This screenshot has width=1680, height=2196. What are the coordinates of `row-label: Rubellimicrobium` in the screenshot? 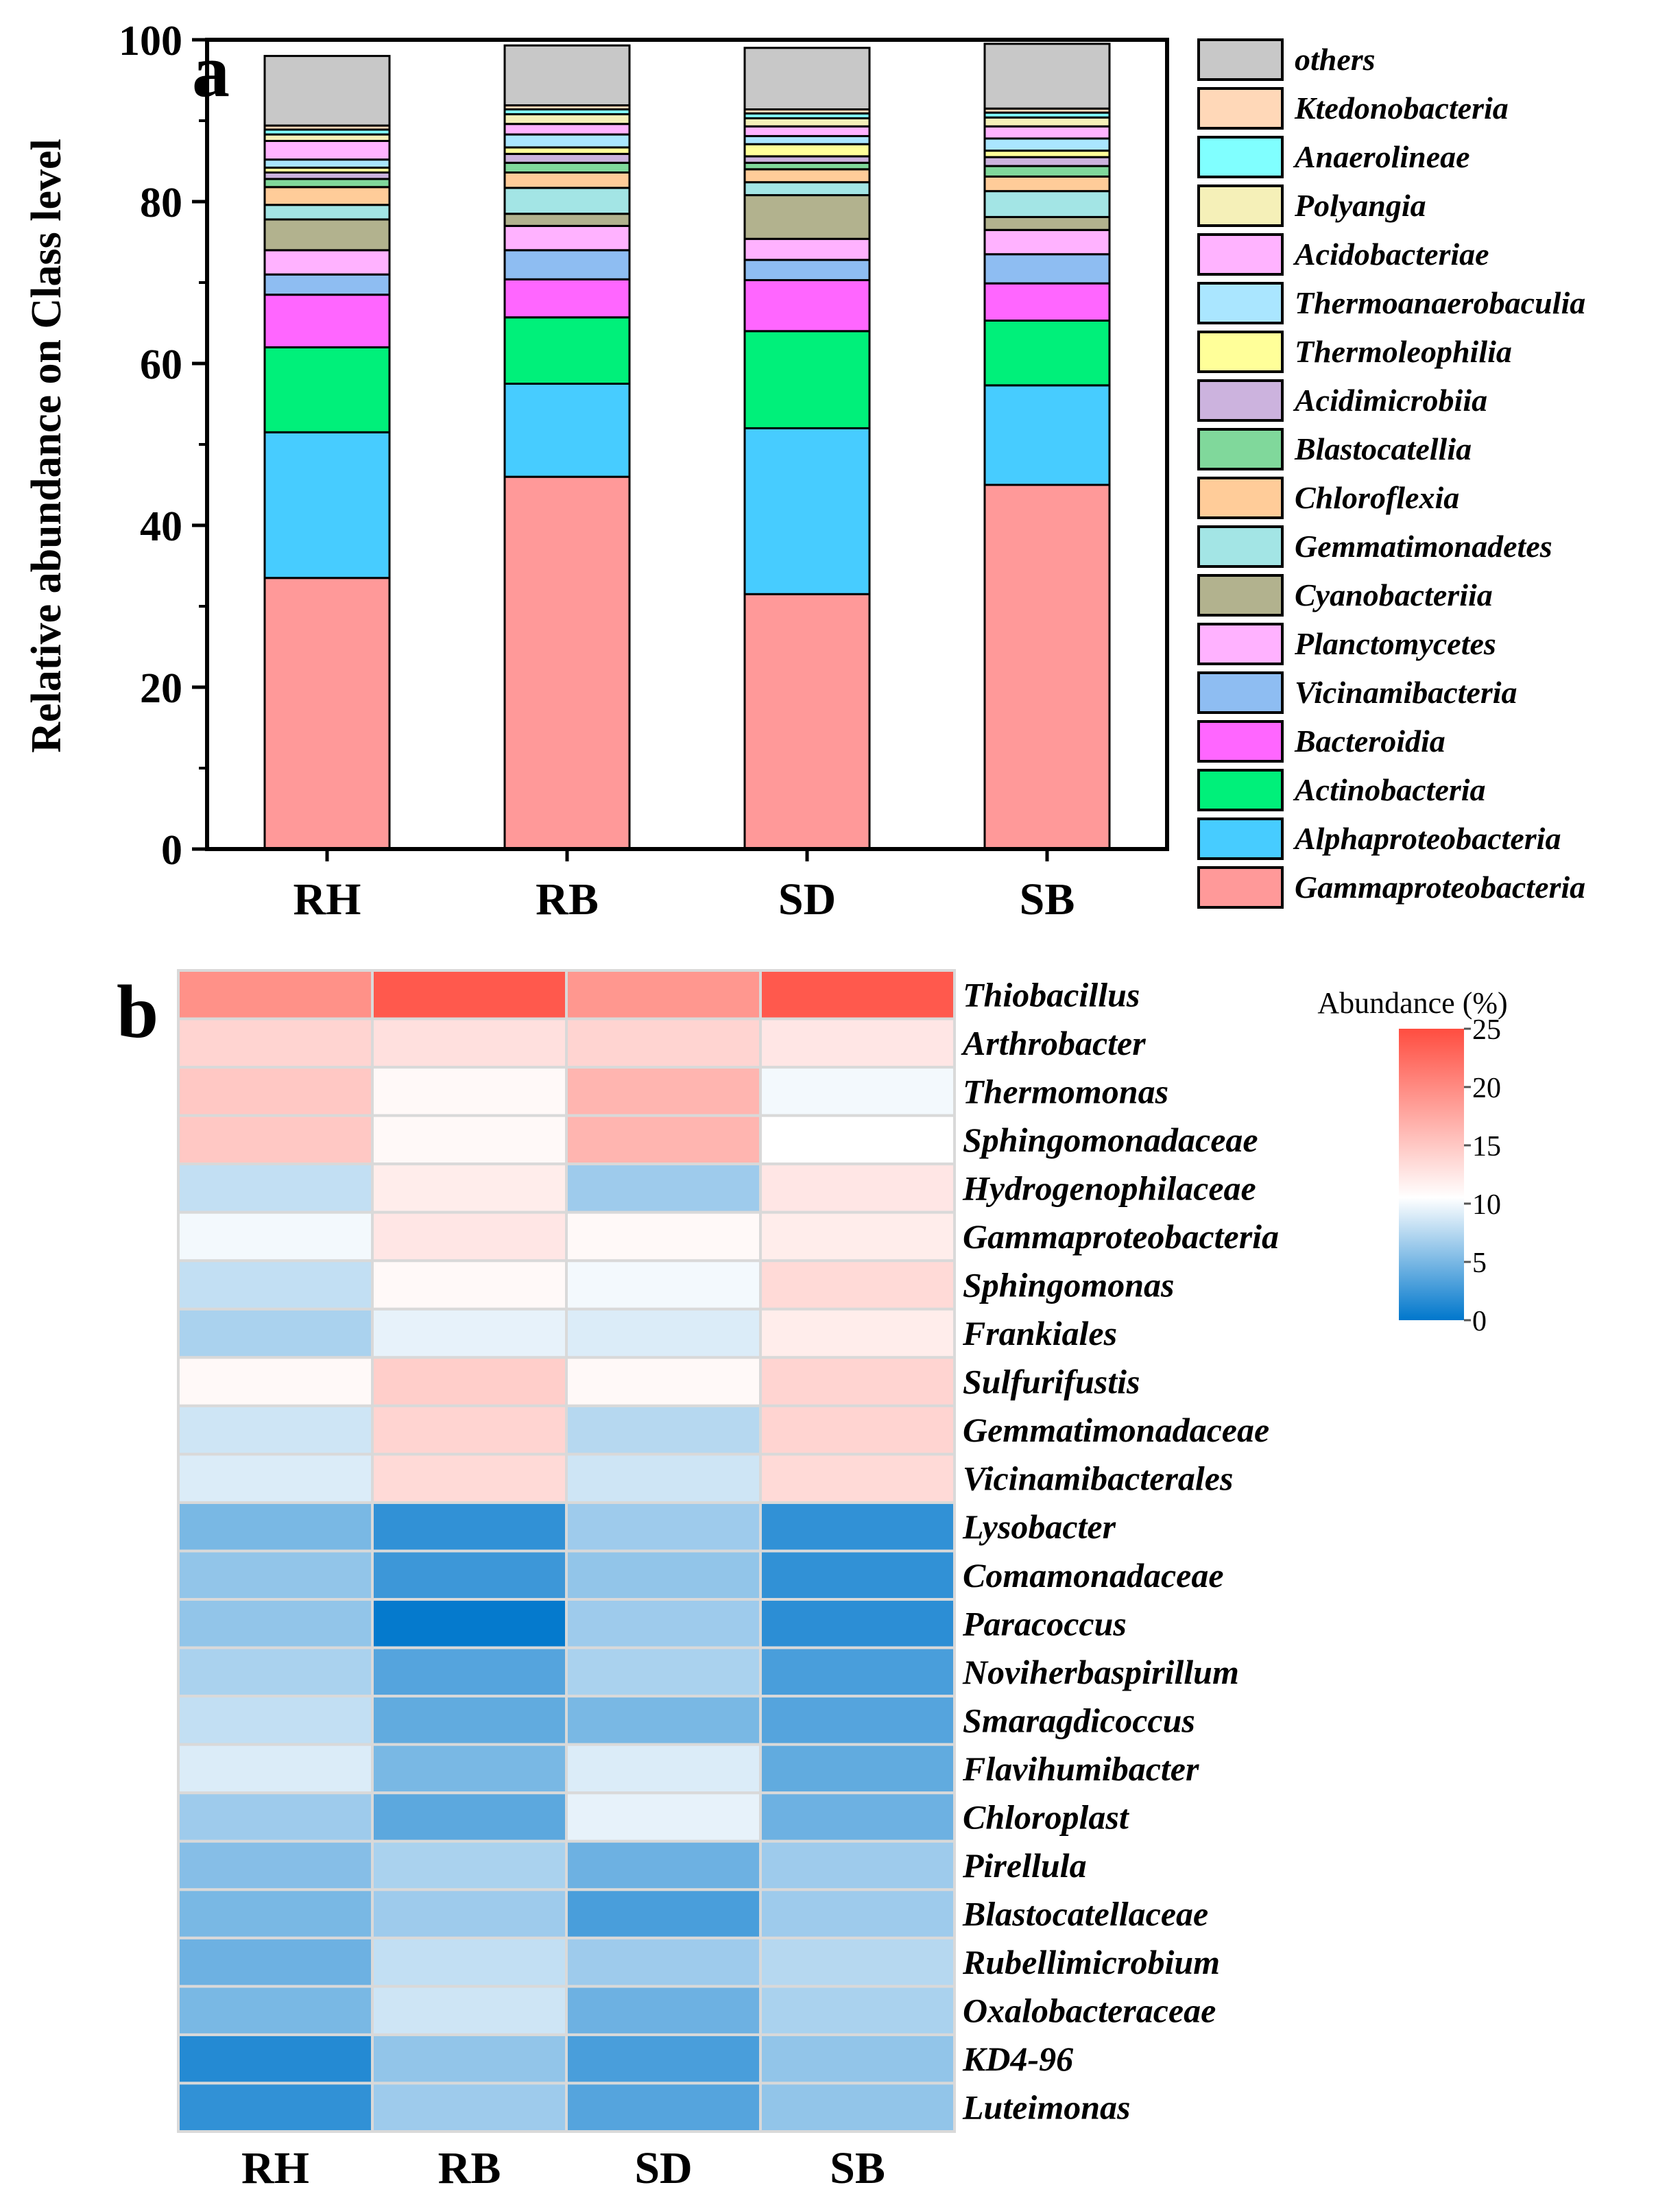 It's located at (1091, 1962).